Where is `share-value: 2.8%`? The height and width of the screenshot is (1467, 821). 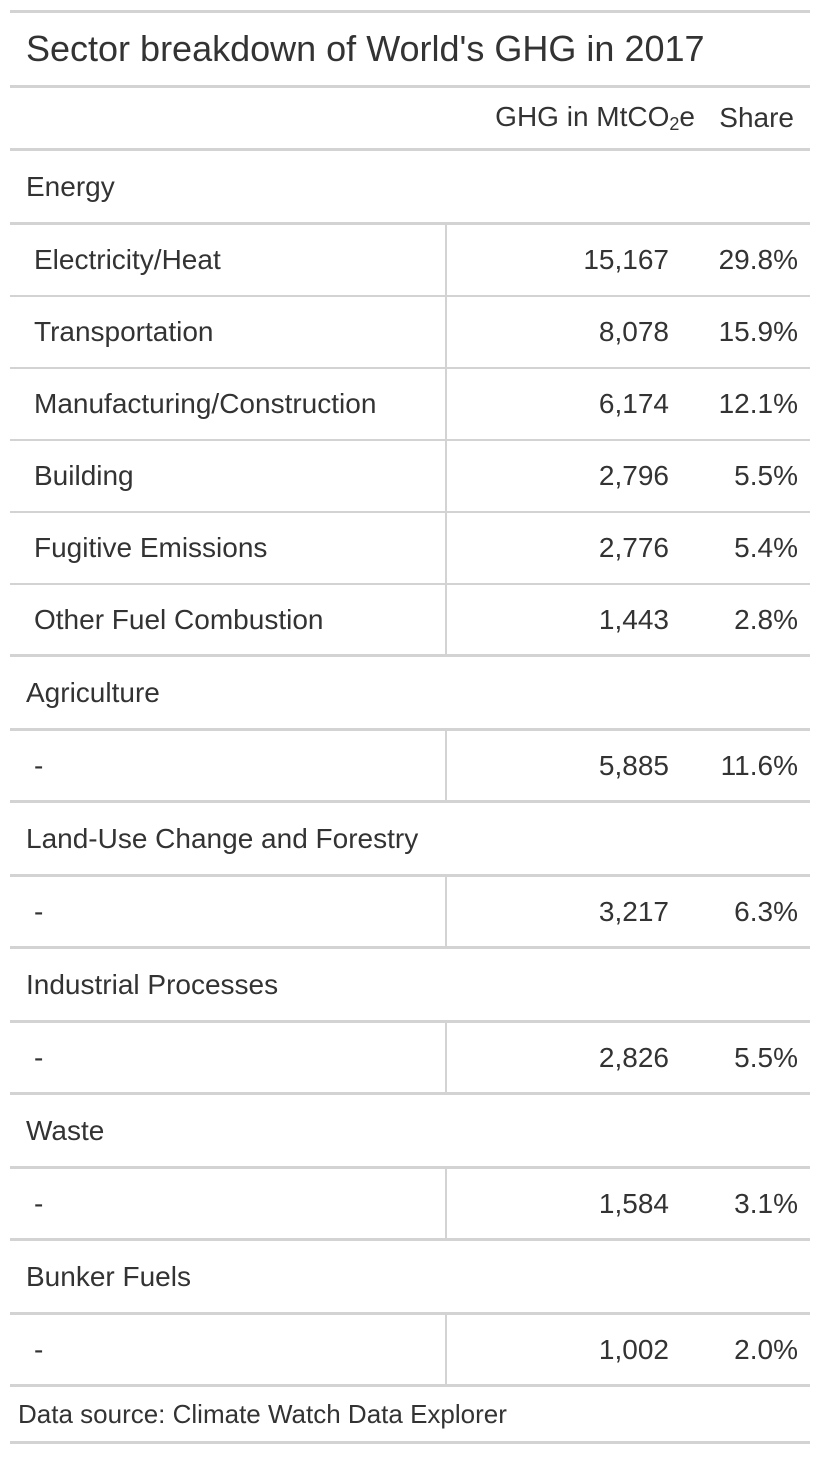 share-value: 2.8% is located at coordinates (766, 619).